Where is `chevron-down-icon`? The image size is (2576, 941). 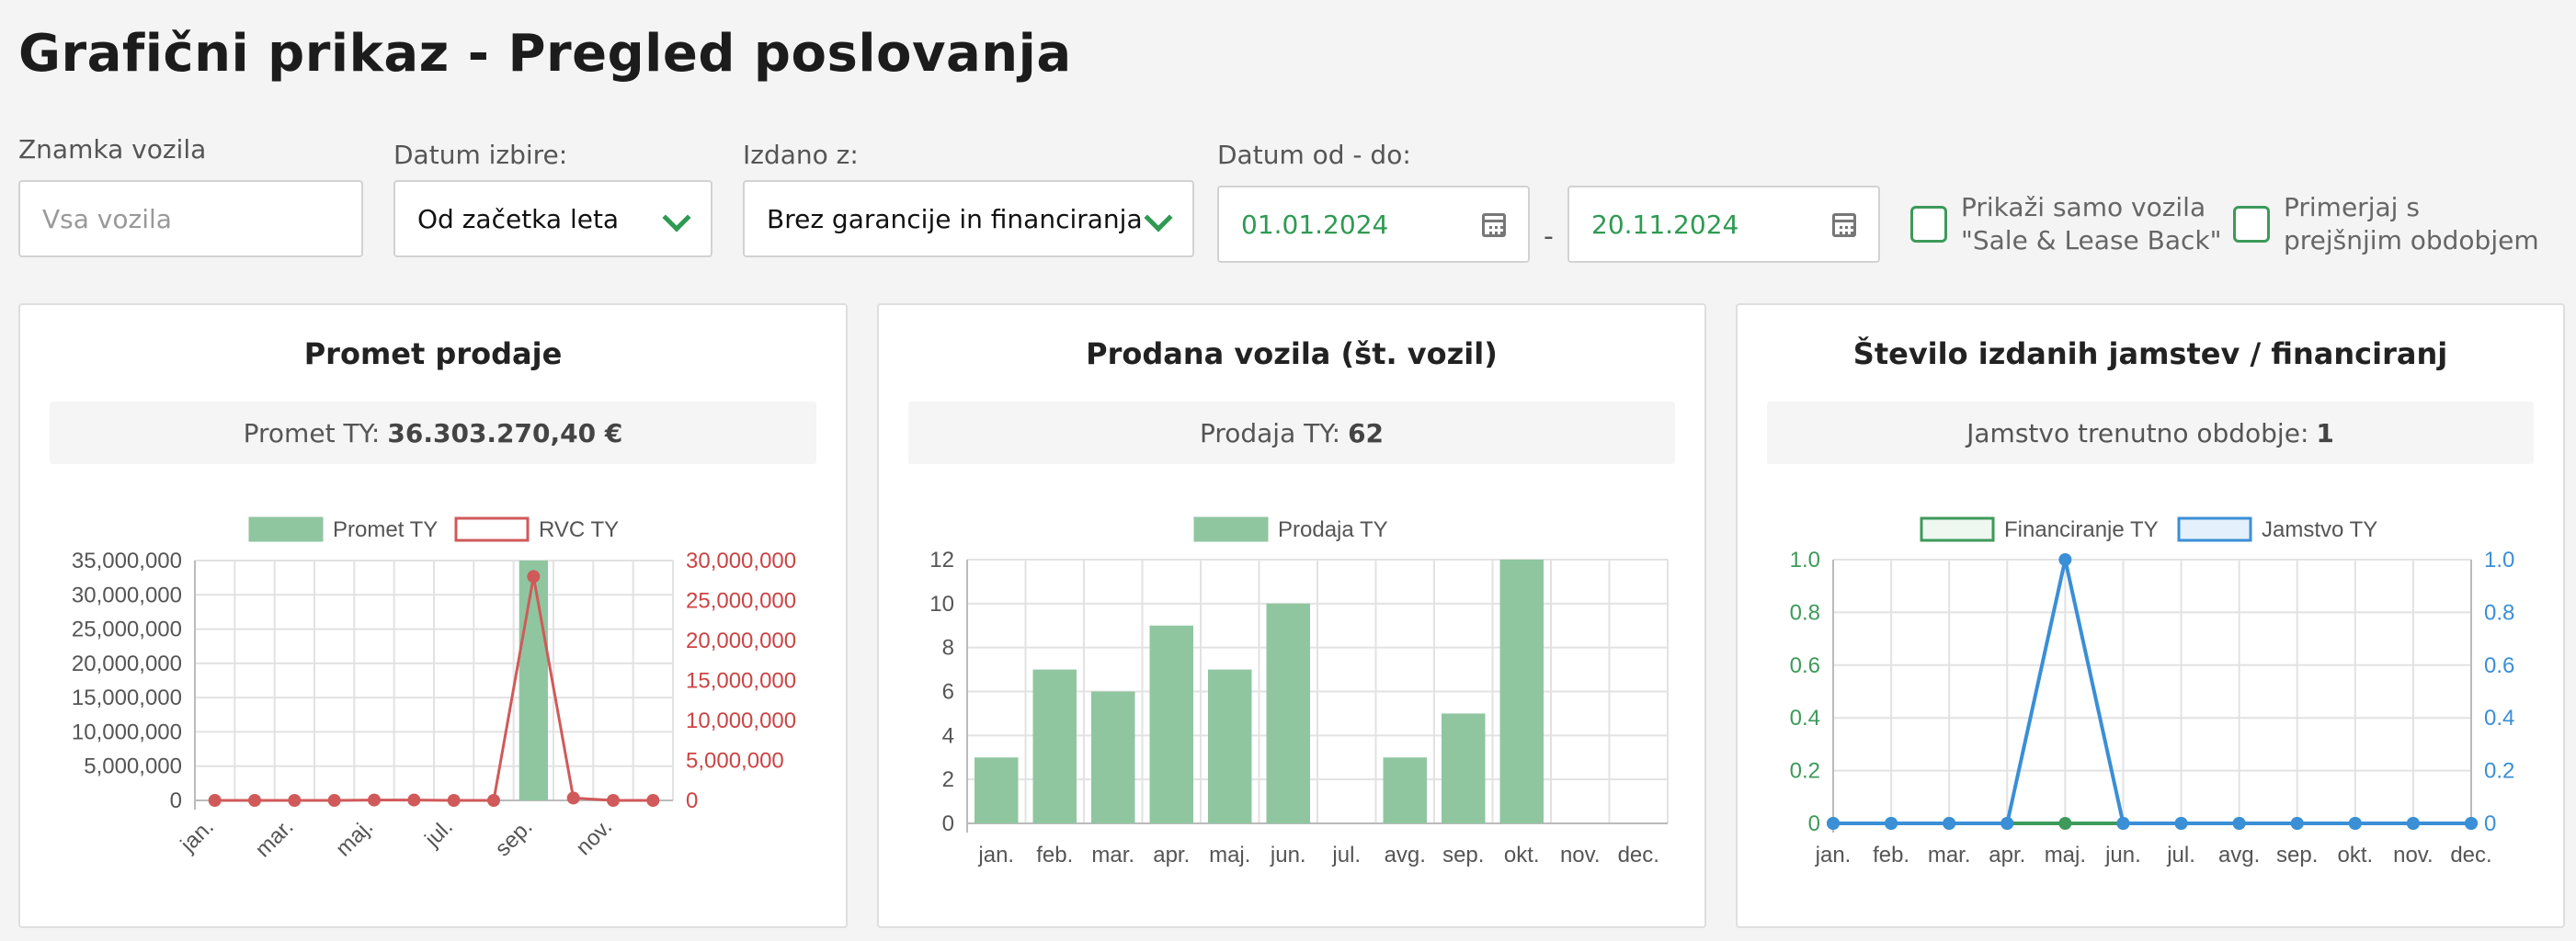
chevron-down-icon is located at coordinates (1158, 217).